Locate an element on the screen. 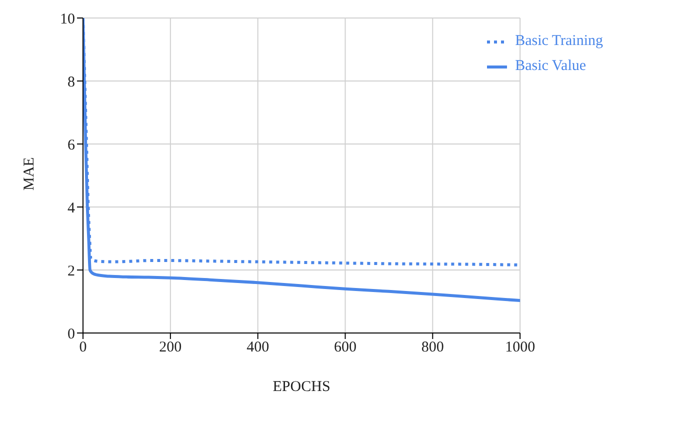  x-tick-label: 800 is located at coordinates (432, 348).